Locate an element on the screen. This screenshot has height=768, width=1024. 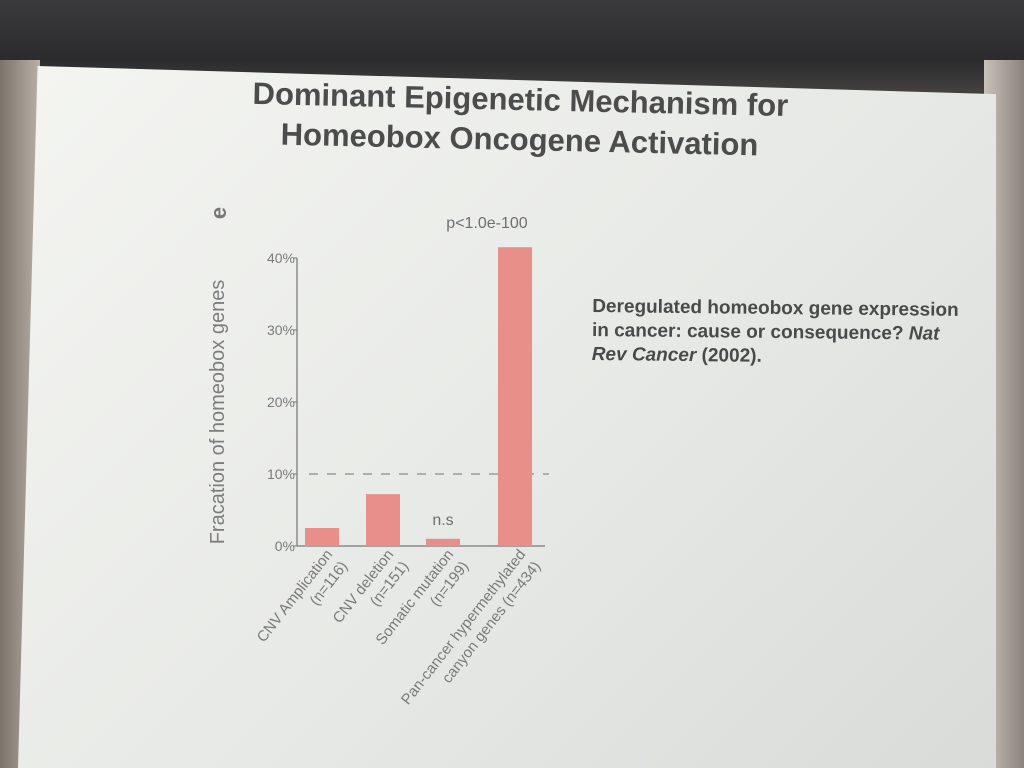
y-tick-label: 40% is located at coordinates (281, 258).